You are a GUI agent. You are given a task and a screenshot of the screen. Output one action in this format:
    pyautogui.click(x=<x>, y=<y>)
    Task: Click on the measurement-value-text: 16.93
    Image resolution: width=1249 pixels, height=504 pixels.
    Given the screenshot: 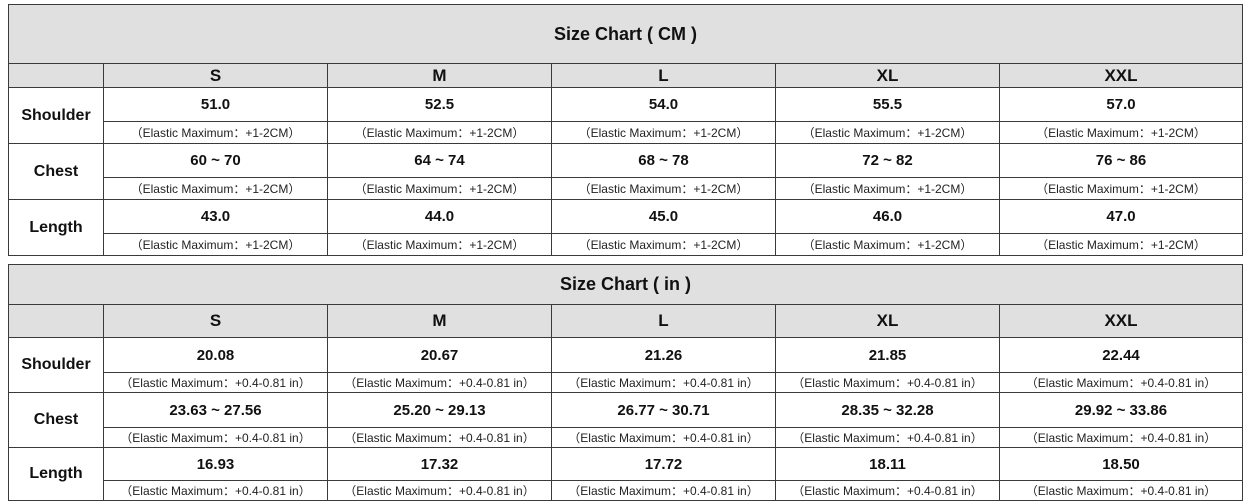 What is the action you would take?
    pyautogui.click(x=215, y=464)
    